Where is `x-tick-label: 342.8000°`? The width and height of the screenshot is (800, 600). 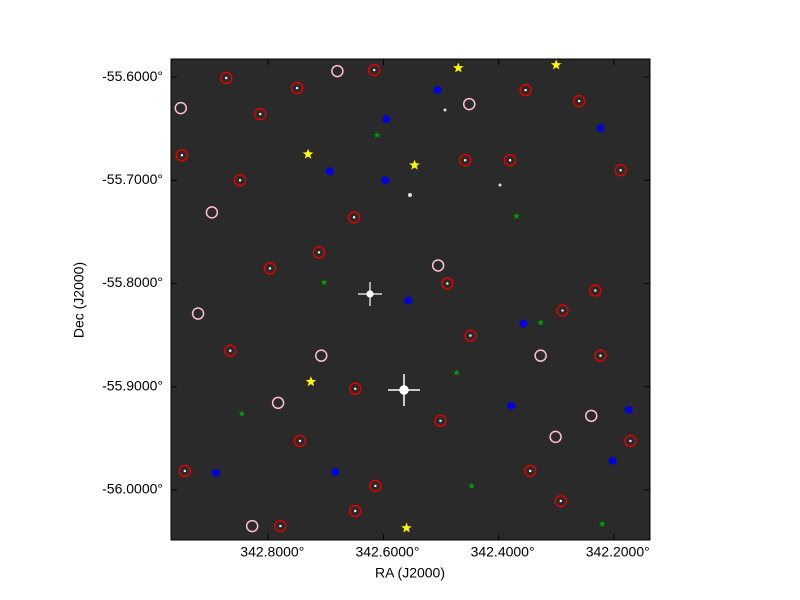 x-tick-label: 342.8000° is located at coordinates (272, 552).